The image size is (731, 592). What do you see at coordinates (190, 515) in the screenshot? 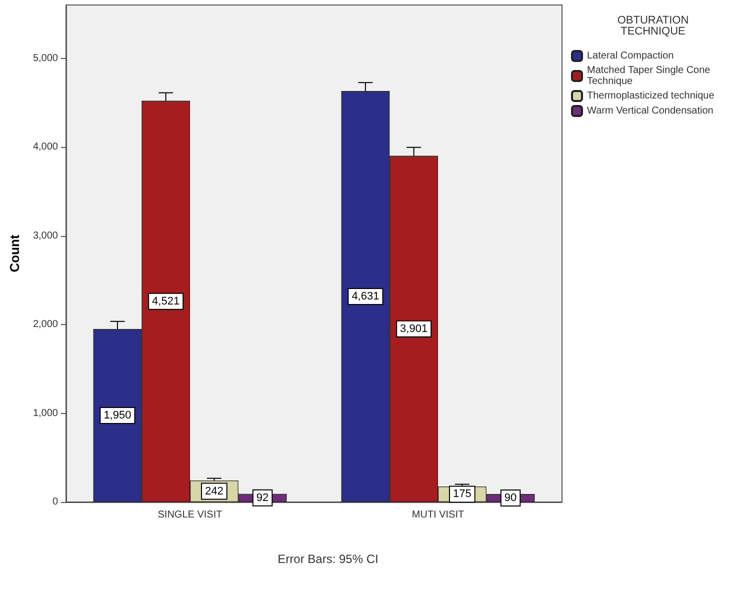
I see `x-tick-label: SINGLE VISIT` at bounding box center [190, 515].